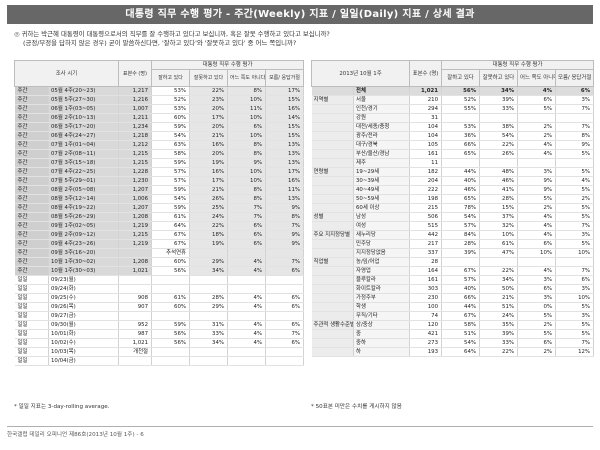  Describe the element at coordinates (246, 199) in the screenshot. I see `cell-neither: 8%` at that location.